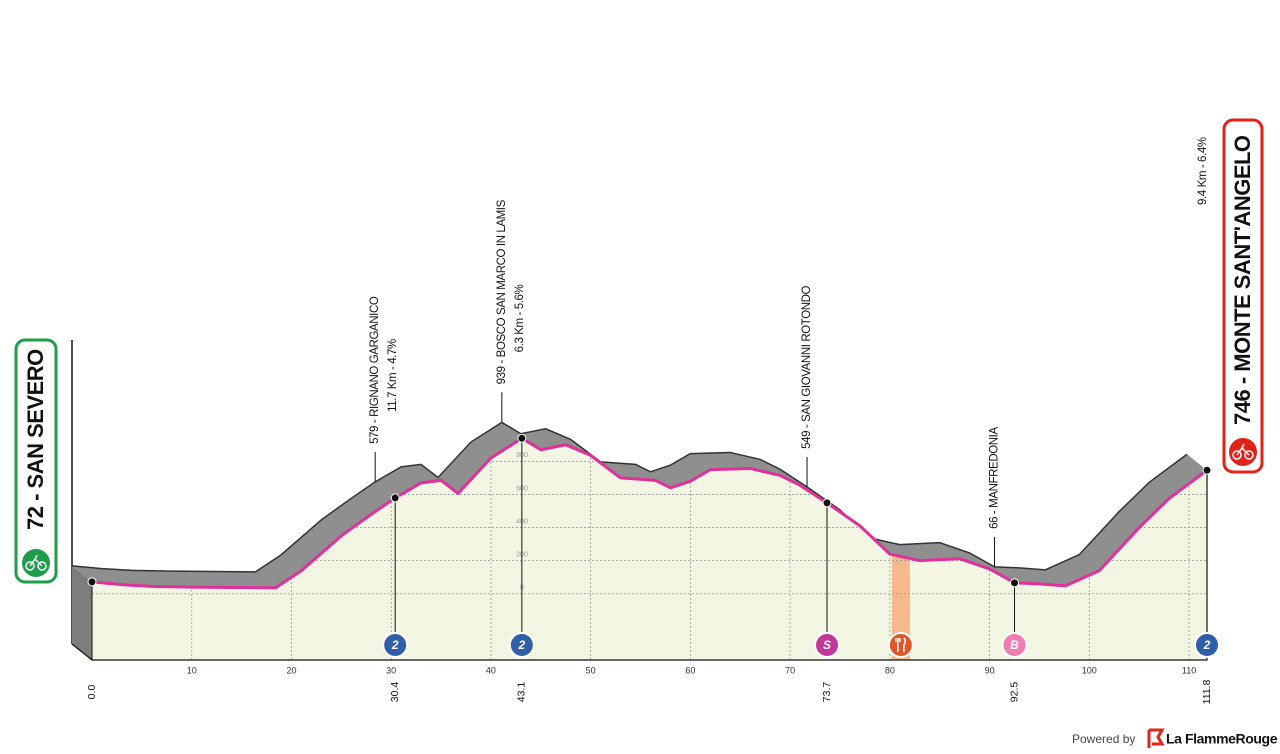 This screenshot has width=1280, height=754. Describe the element at coordinates (1203, 171) in the screenshot. I see `waypoint-detail: 9.4 Km - 6.4%` at that location.